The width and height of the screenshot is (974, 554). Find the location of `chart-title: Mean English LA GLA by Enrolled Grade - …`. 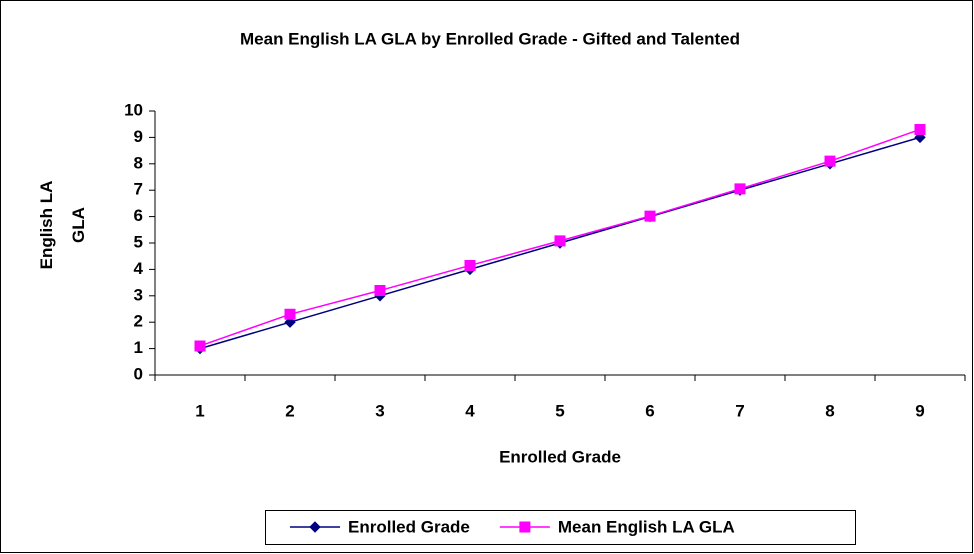

chart-title: Mean English LA GLA by Enrolled Grade - … is located at coordinates (490, 38).